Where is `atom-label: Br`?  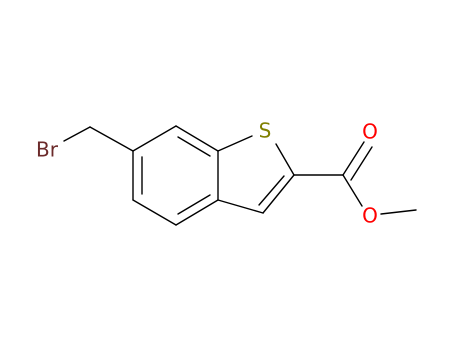 atom-label: Br is located at coordinates (47, 150).